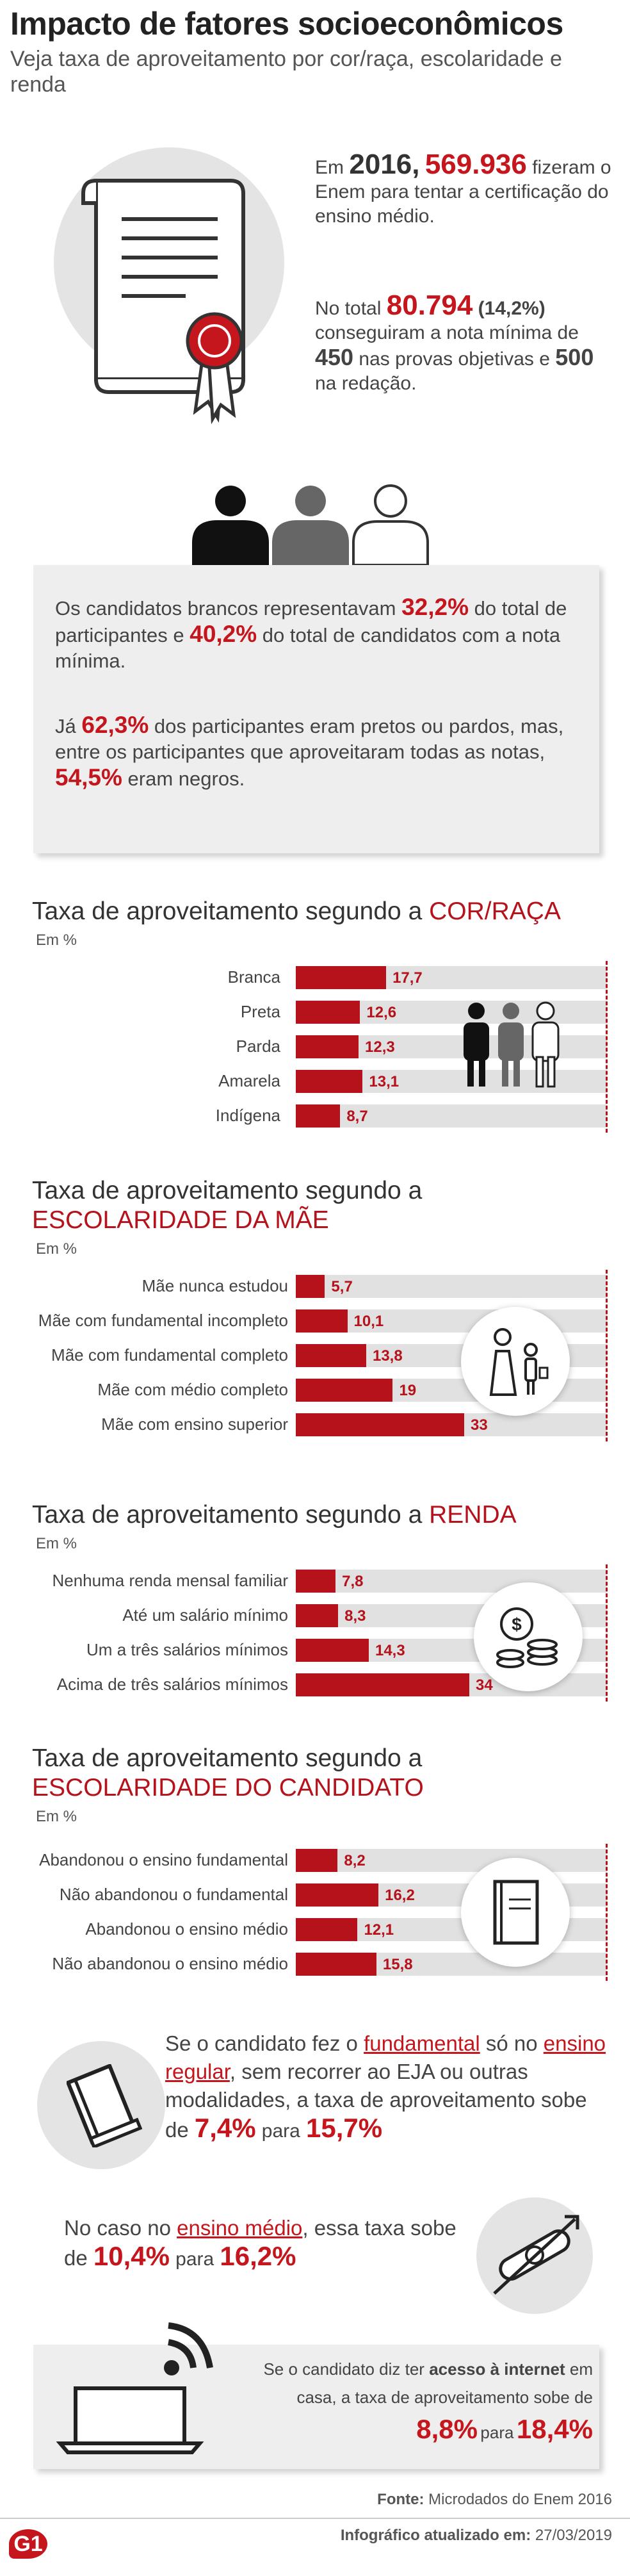 The width and height of the screenshot is (630, 2576). Describe the element at coordinates (205, 1615) in the screenshot. I see `bar-label: Até um salário mínimo` at that location.